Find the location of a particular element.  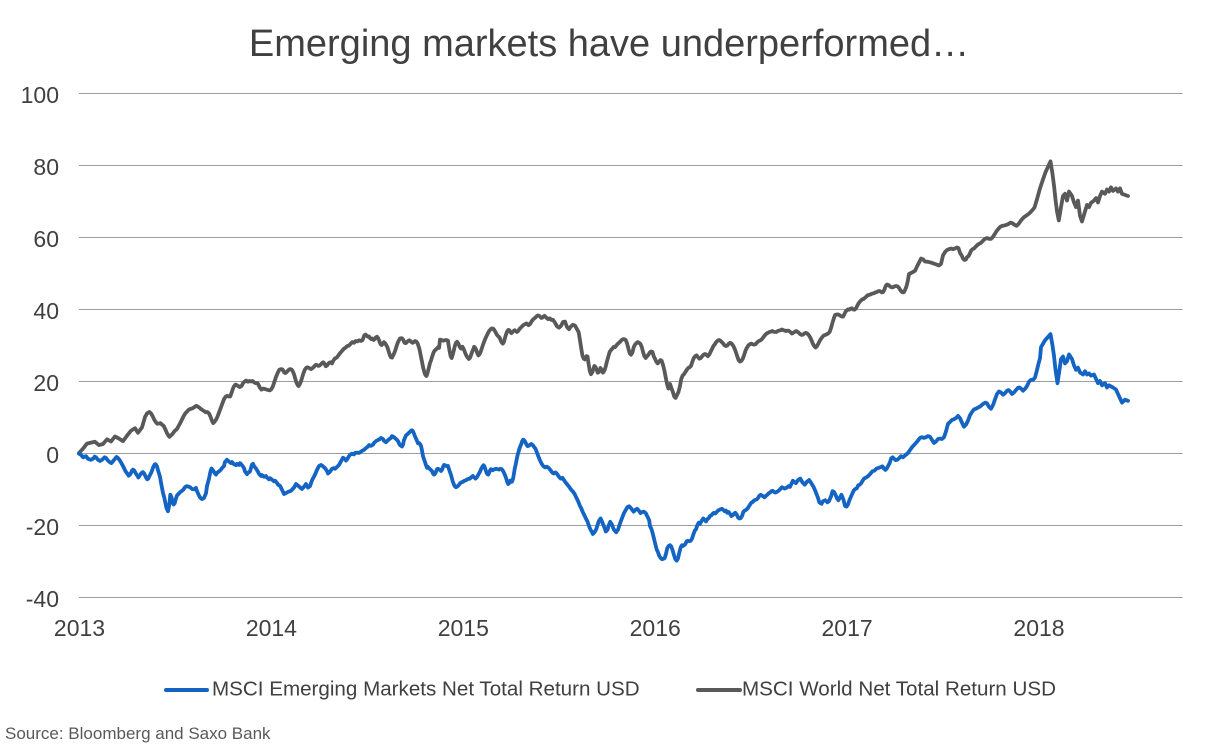

svg-text: 2015 is located at coordinates (463, 628).